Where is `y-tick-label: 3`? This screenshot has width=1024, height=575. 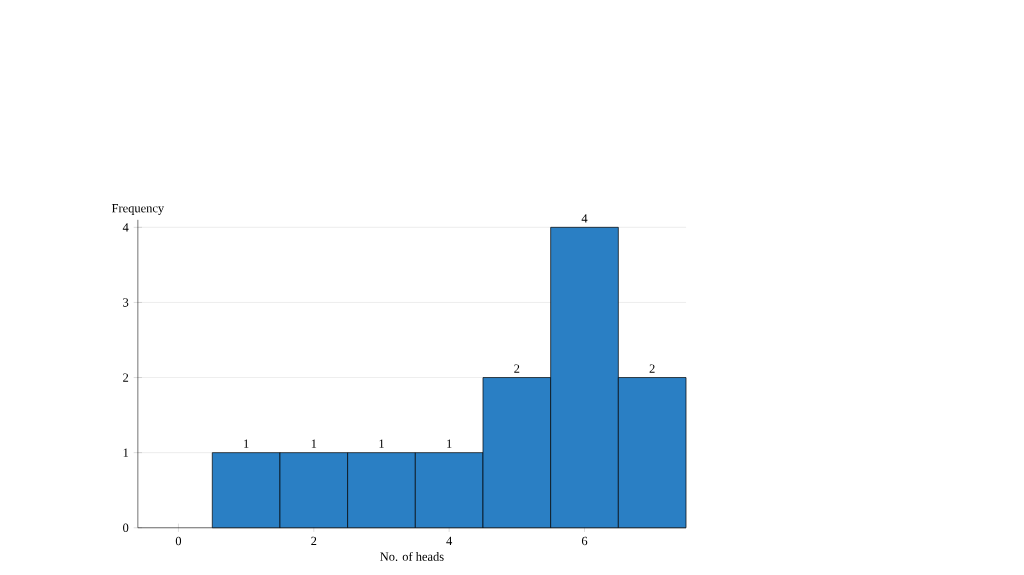
y-tick-label: 3 is located at coordinates (126, 302).